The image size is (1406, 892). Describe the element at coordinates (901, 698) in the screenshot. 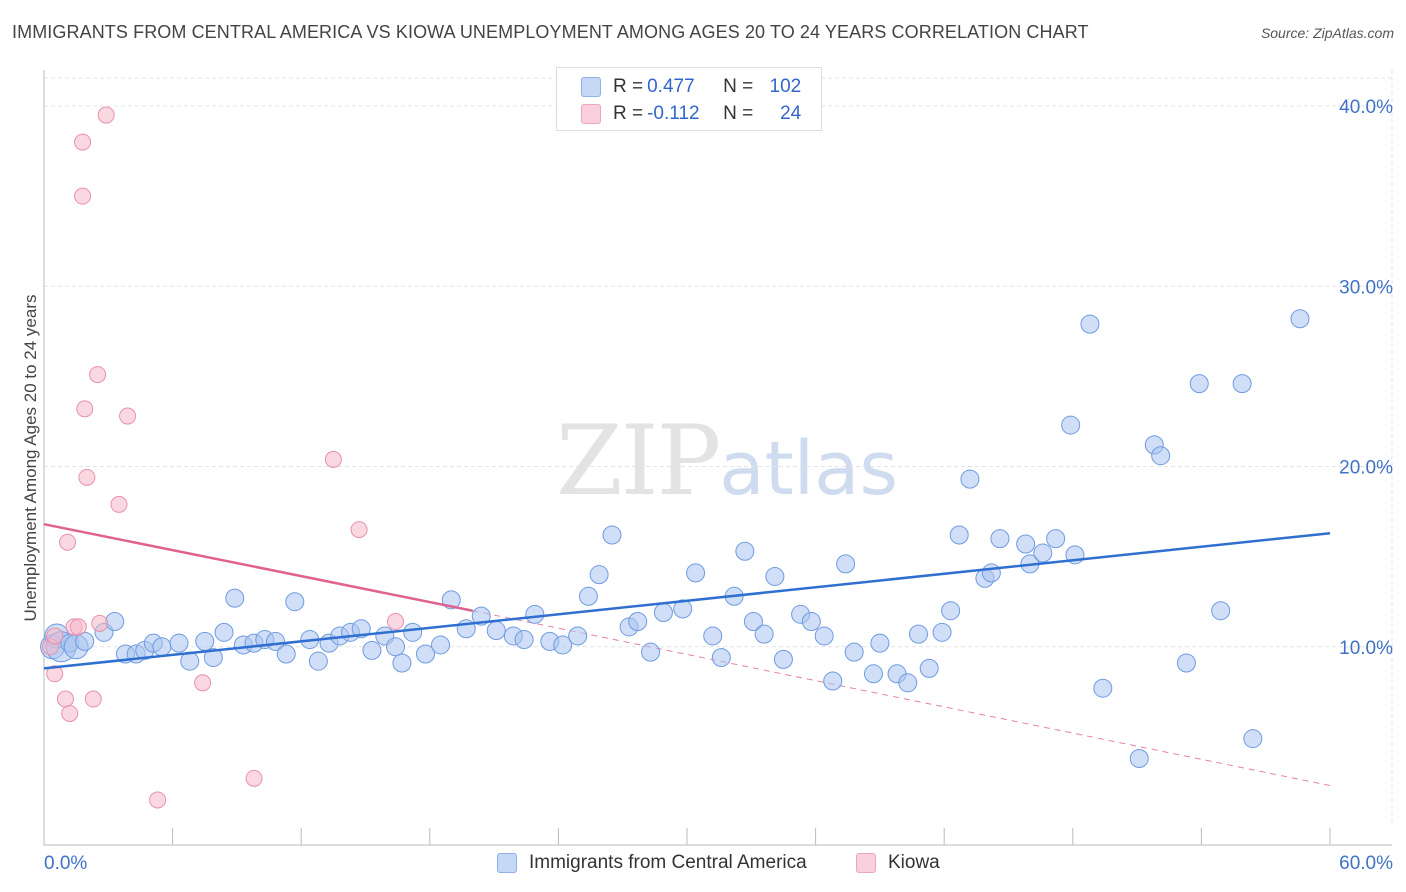

I see `trend-lines` at that location.